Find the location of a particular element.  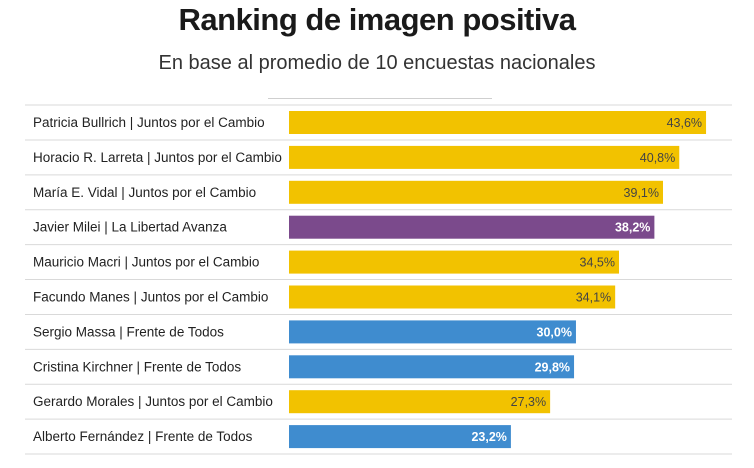

title-divider is located at coordinates (380, 98).